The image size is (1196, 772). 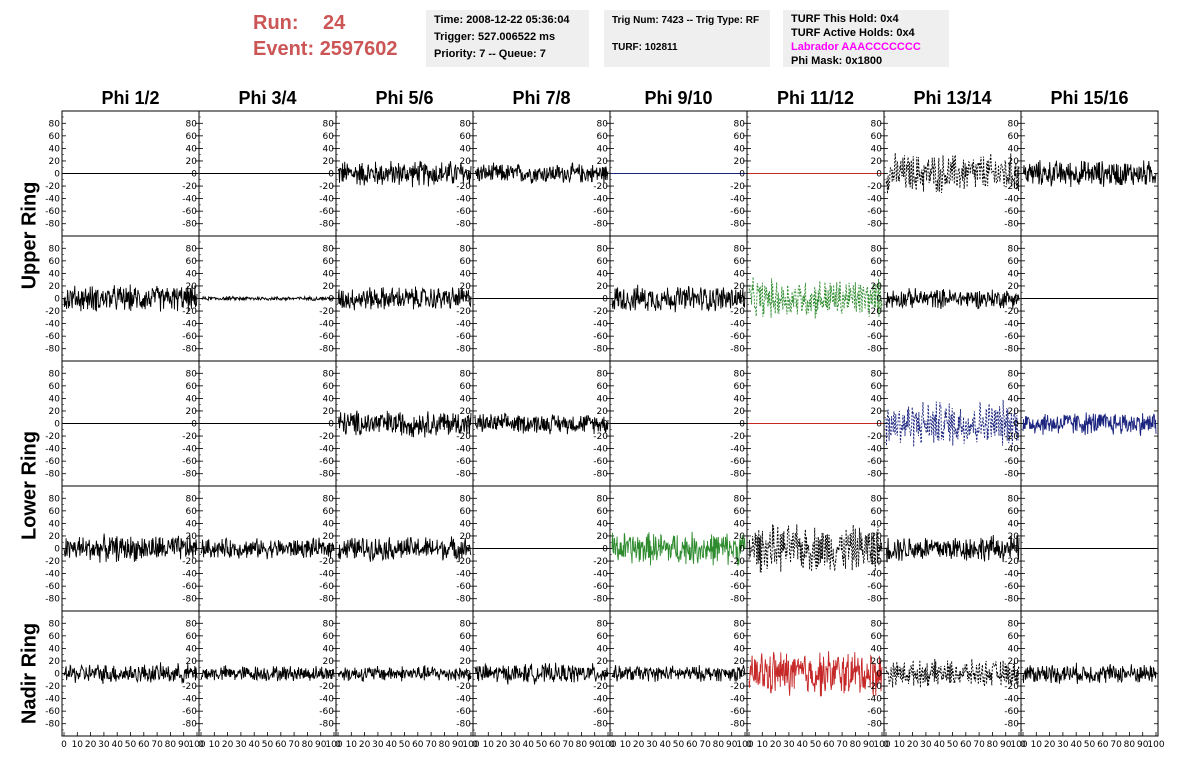 What do you see at coordinates (259, 298) in the screenshot?
I see `panel-r2-c2: -80 -60 -40 -20 0 20 40 60 80` at bounding box center [259, 298].